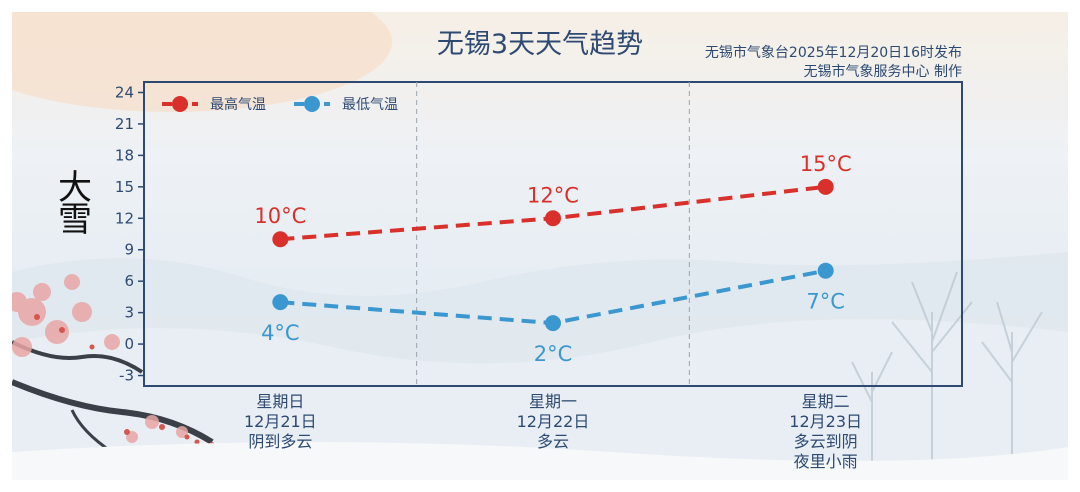 This screenshot has height=492, width=1080. Describe the element at coordinates (553, 195) in the screenshot. I see `data-label: 12°C` at that location.